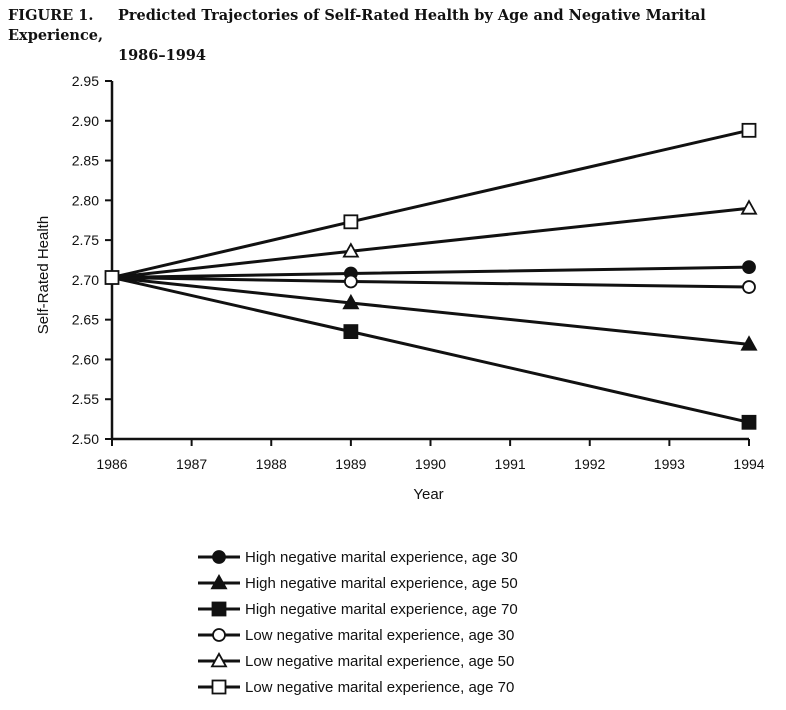 This screenshot has width=786, height=710. What do you see at coordinates (350, 464) in the screenshot?
I see `x-tick-label: 1989` at bounding box center [350, 464].